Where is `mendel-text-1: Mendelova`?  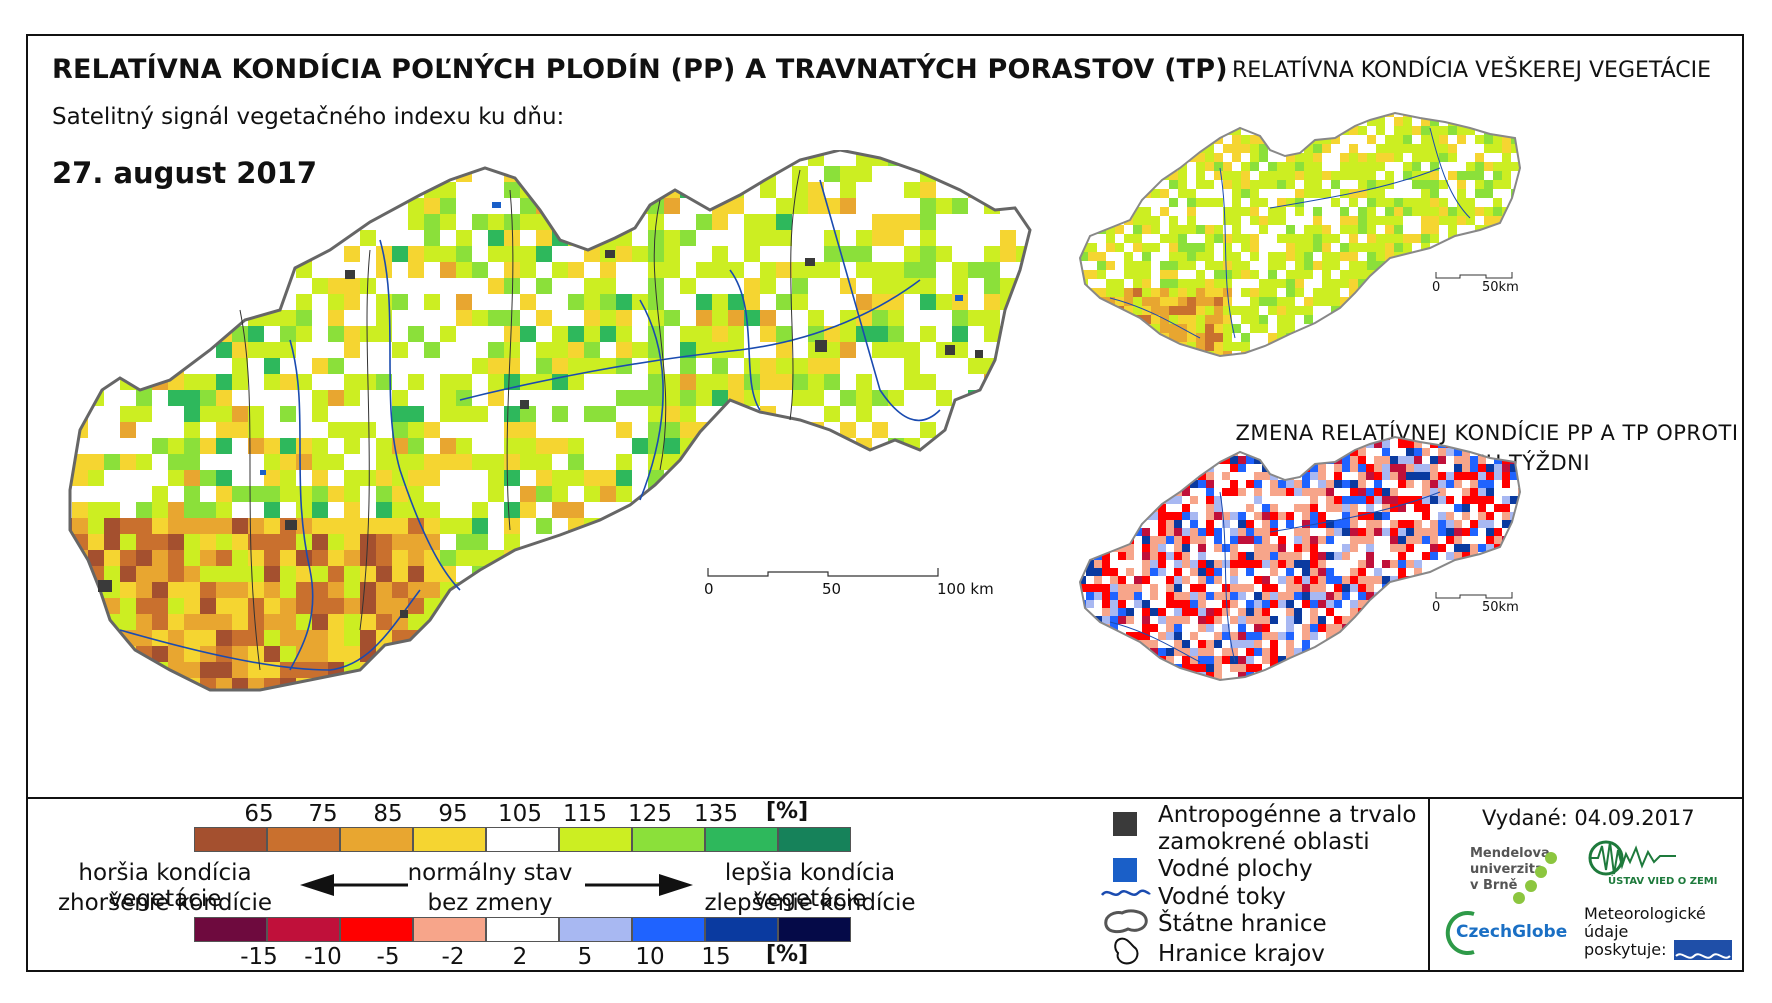
mendel-text-1: Mendelova is located at coordinates (1510, 853).